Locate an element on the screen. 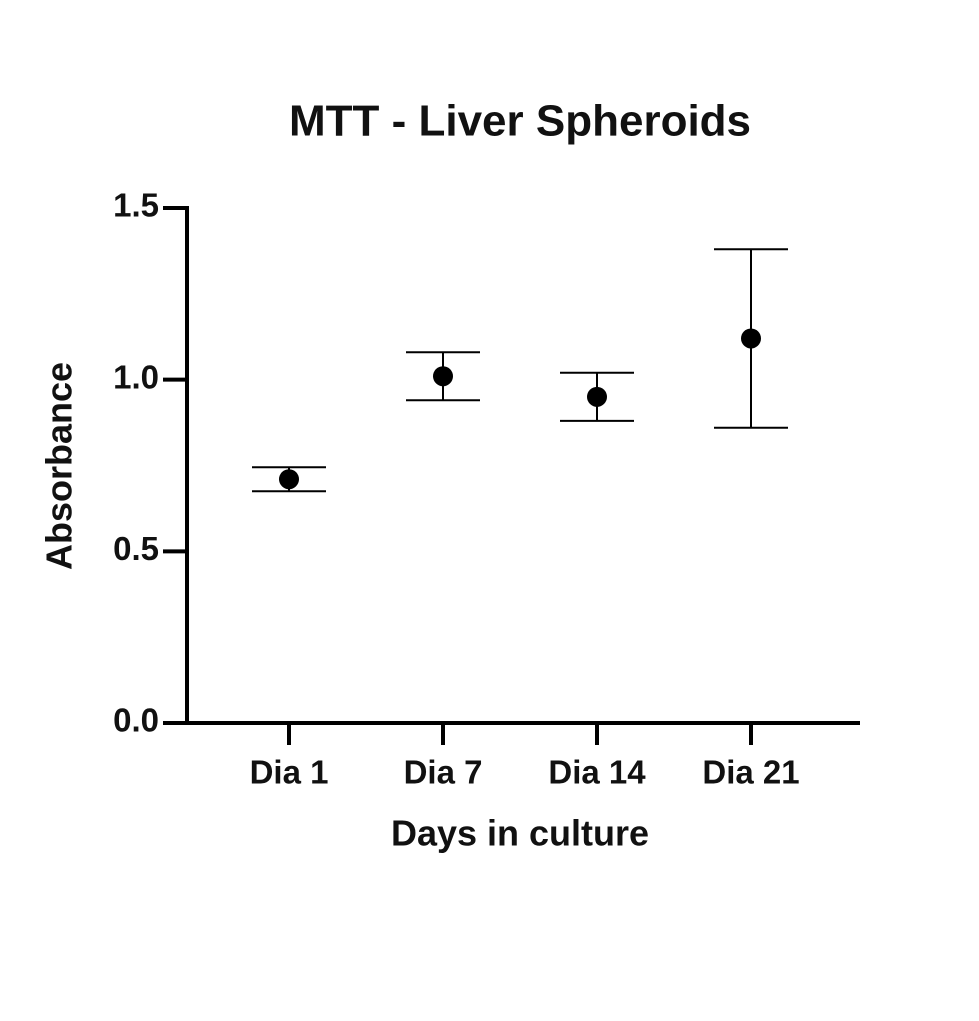 Image resolution: width=979 pixels, height=1021 pixels. chart-title: MTT - Liver Spheroids is located at coordinates (520, 121).